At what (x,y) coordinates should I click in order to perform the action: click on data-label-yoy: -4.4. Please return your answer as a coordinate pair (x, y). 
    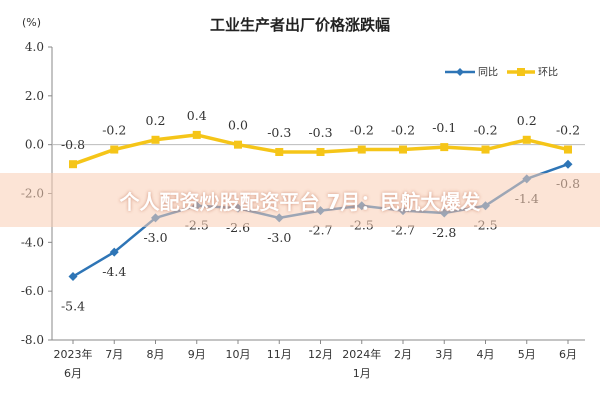
    Looking at the image, I should click on (114, 271).